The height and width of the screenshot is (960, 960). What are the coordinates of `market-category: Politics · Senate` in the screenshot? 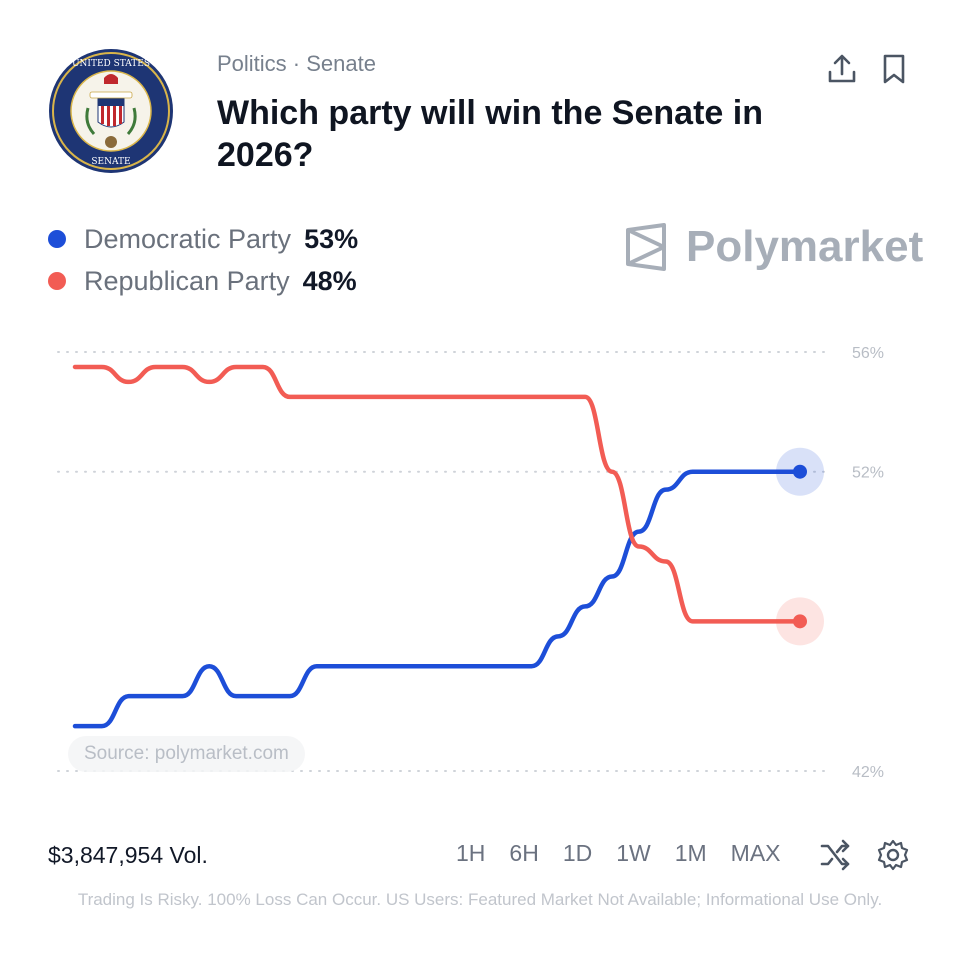 It's located at (296, 63).